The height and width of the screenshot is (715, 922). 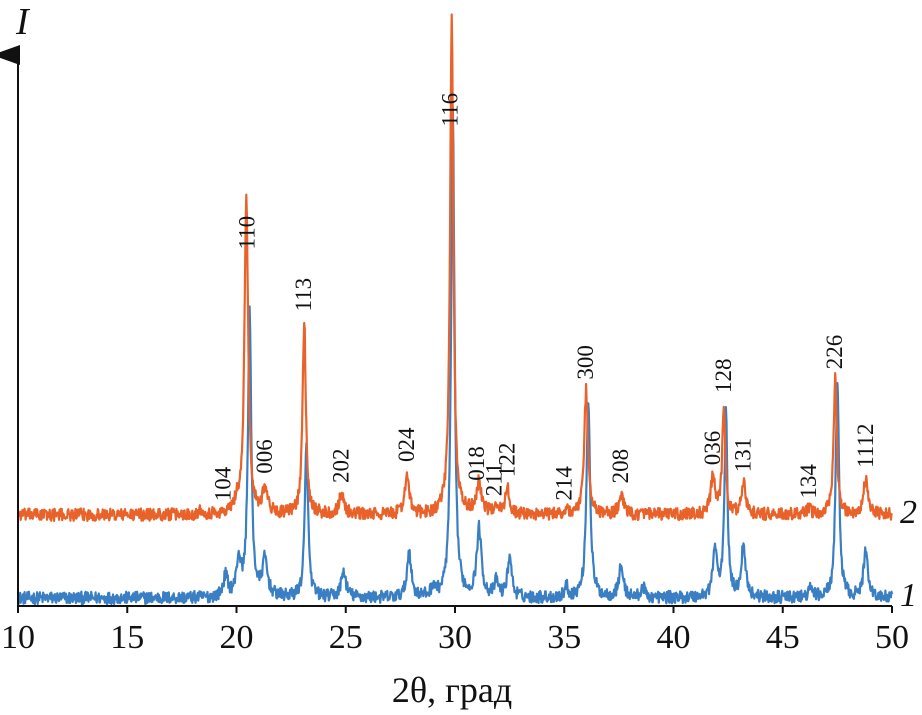 I want to click on peak-label-226: 226, so click(x=834, y=352).